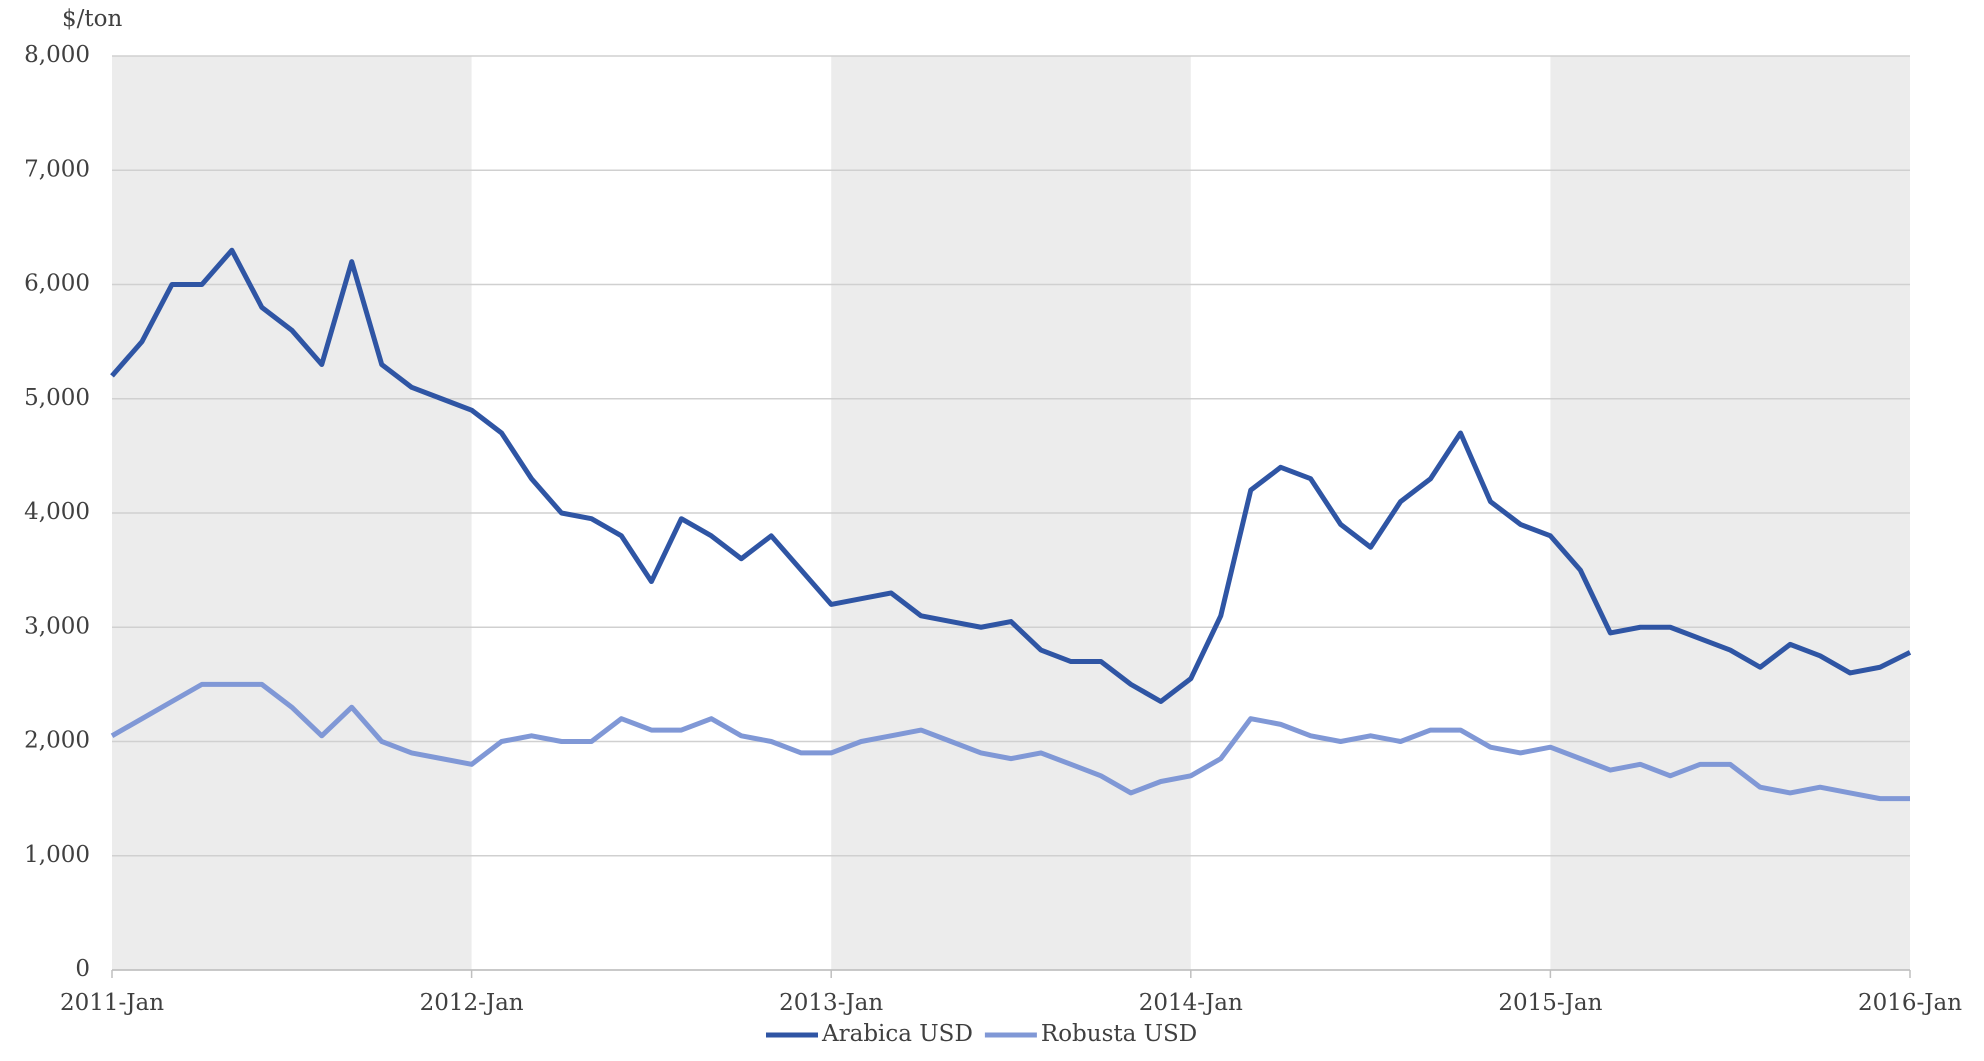 The image size is (1984, 1061). Describe the element at coordinates (57, 55) in the screenshot. I see `y-tick-label: 8,000` at that location.